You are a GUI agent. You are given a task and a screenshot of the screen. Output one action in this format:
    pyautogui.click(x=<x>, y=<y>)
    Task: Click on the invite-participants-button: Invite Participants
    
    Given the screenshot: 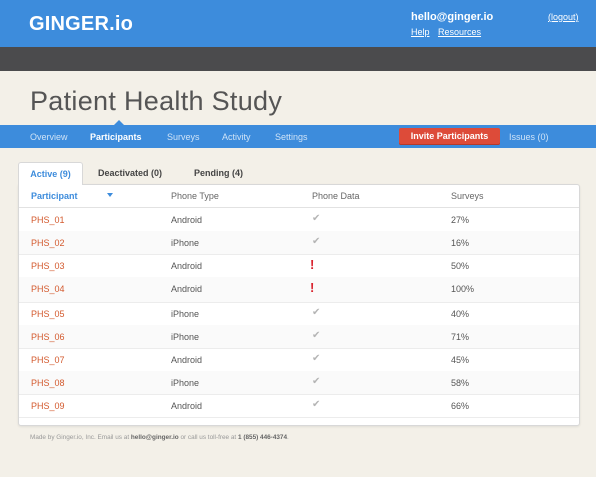 What is the action you would take?
    pyautogui.click(x=449, y=136)
    